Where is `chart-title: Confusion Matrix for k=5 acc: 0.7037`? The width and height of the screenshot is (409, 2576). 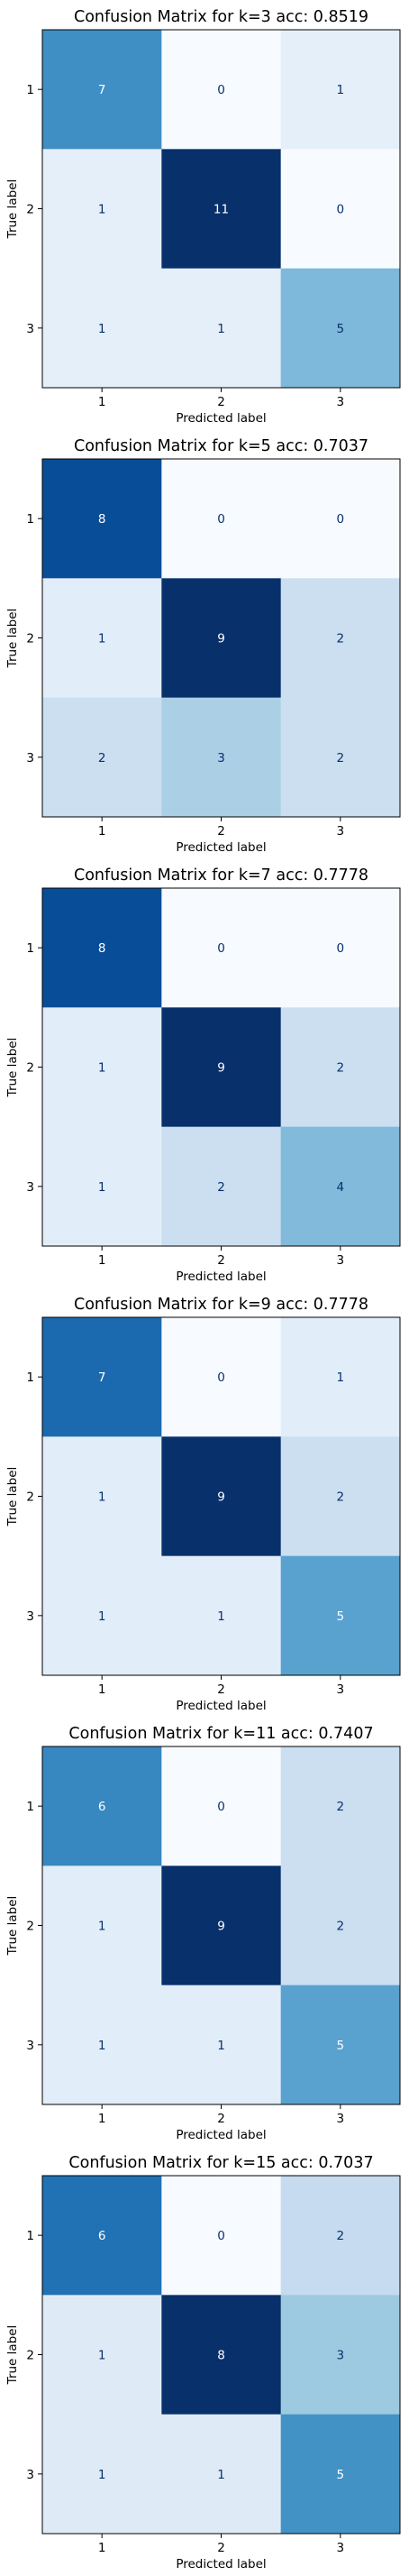 chart-title: Confusion Matrix for k=5 acc: 0.7037 is located at coordinates (221, 446).